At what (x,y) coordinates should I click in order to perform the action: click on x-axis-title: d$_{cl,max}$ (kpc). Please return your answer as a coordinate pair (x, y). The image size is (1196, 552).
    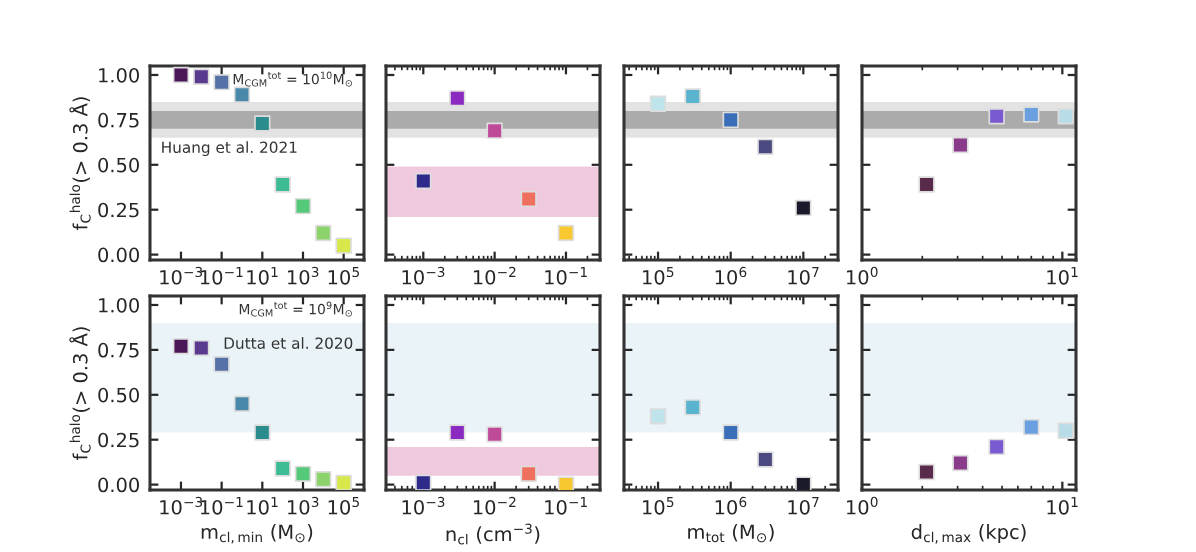
    Looking at the image, I should click on (968, 534).